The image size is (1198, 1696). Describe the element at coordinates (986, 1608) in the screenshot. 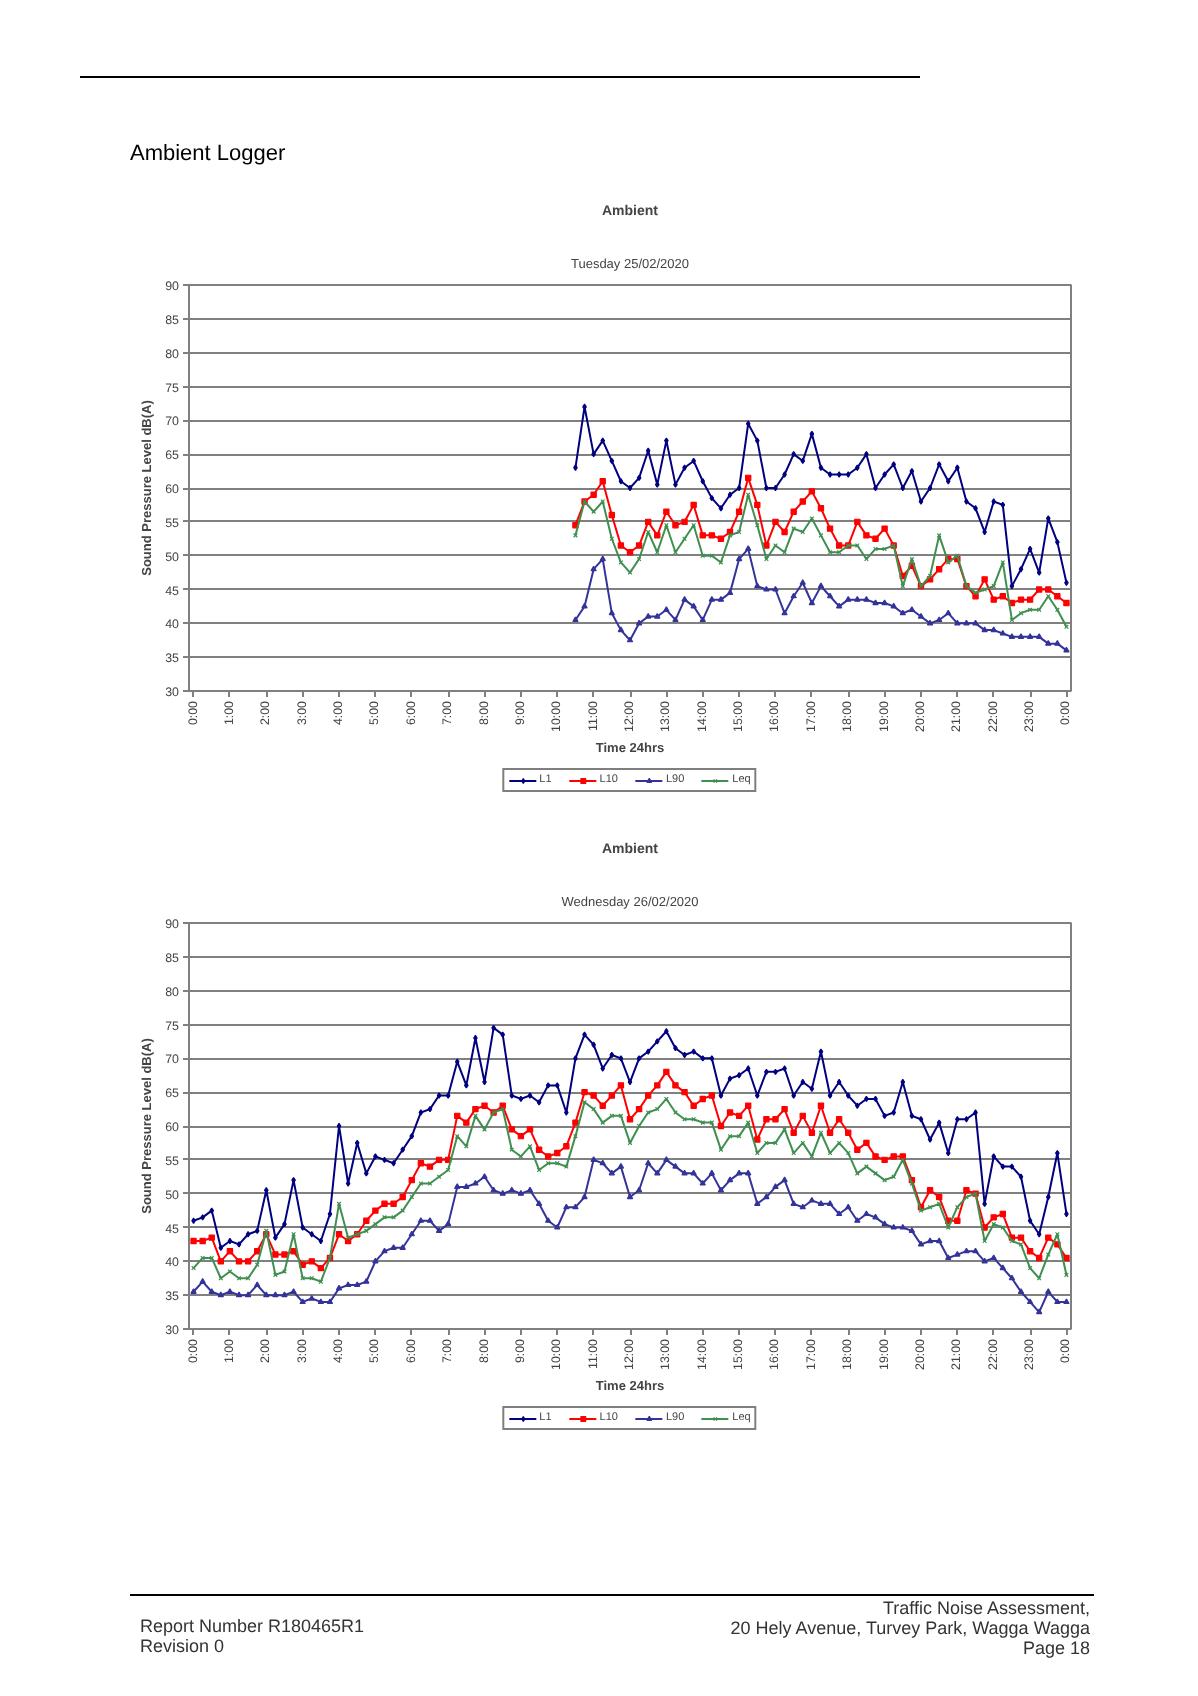

I see `text: Traffic Noise Assessment,` at that location.